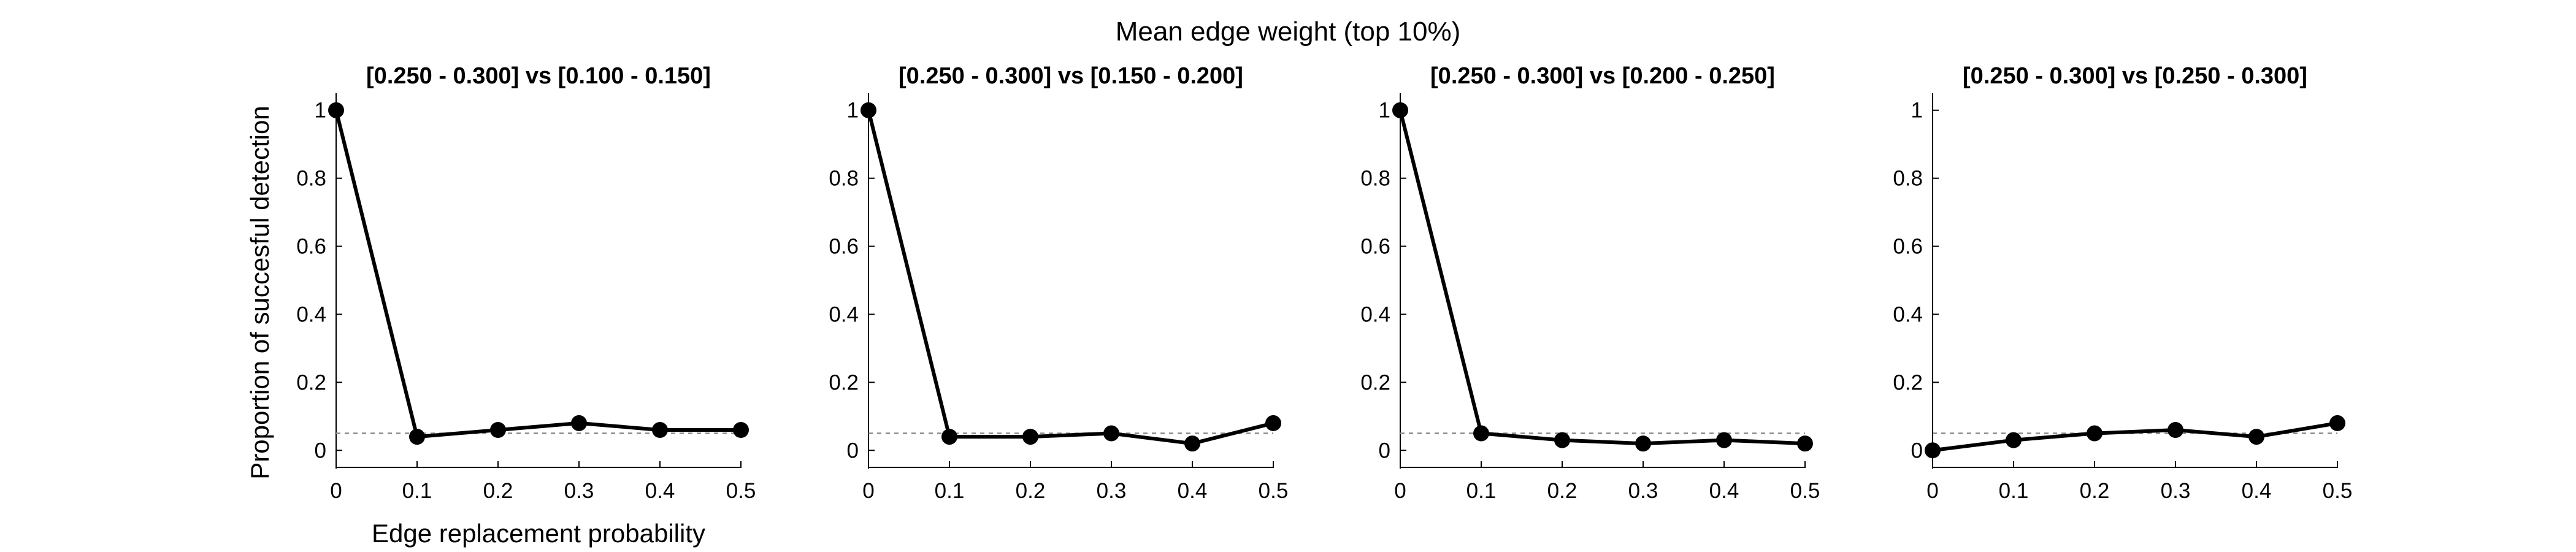  What do you see at coordinates (2135, 76) in the screenshot?
I see `panel-title: [0.250 - 0.300] vs [0.250 - 0.300]` at bounding box center [2135, 76].